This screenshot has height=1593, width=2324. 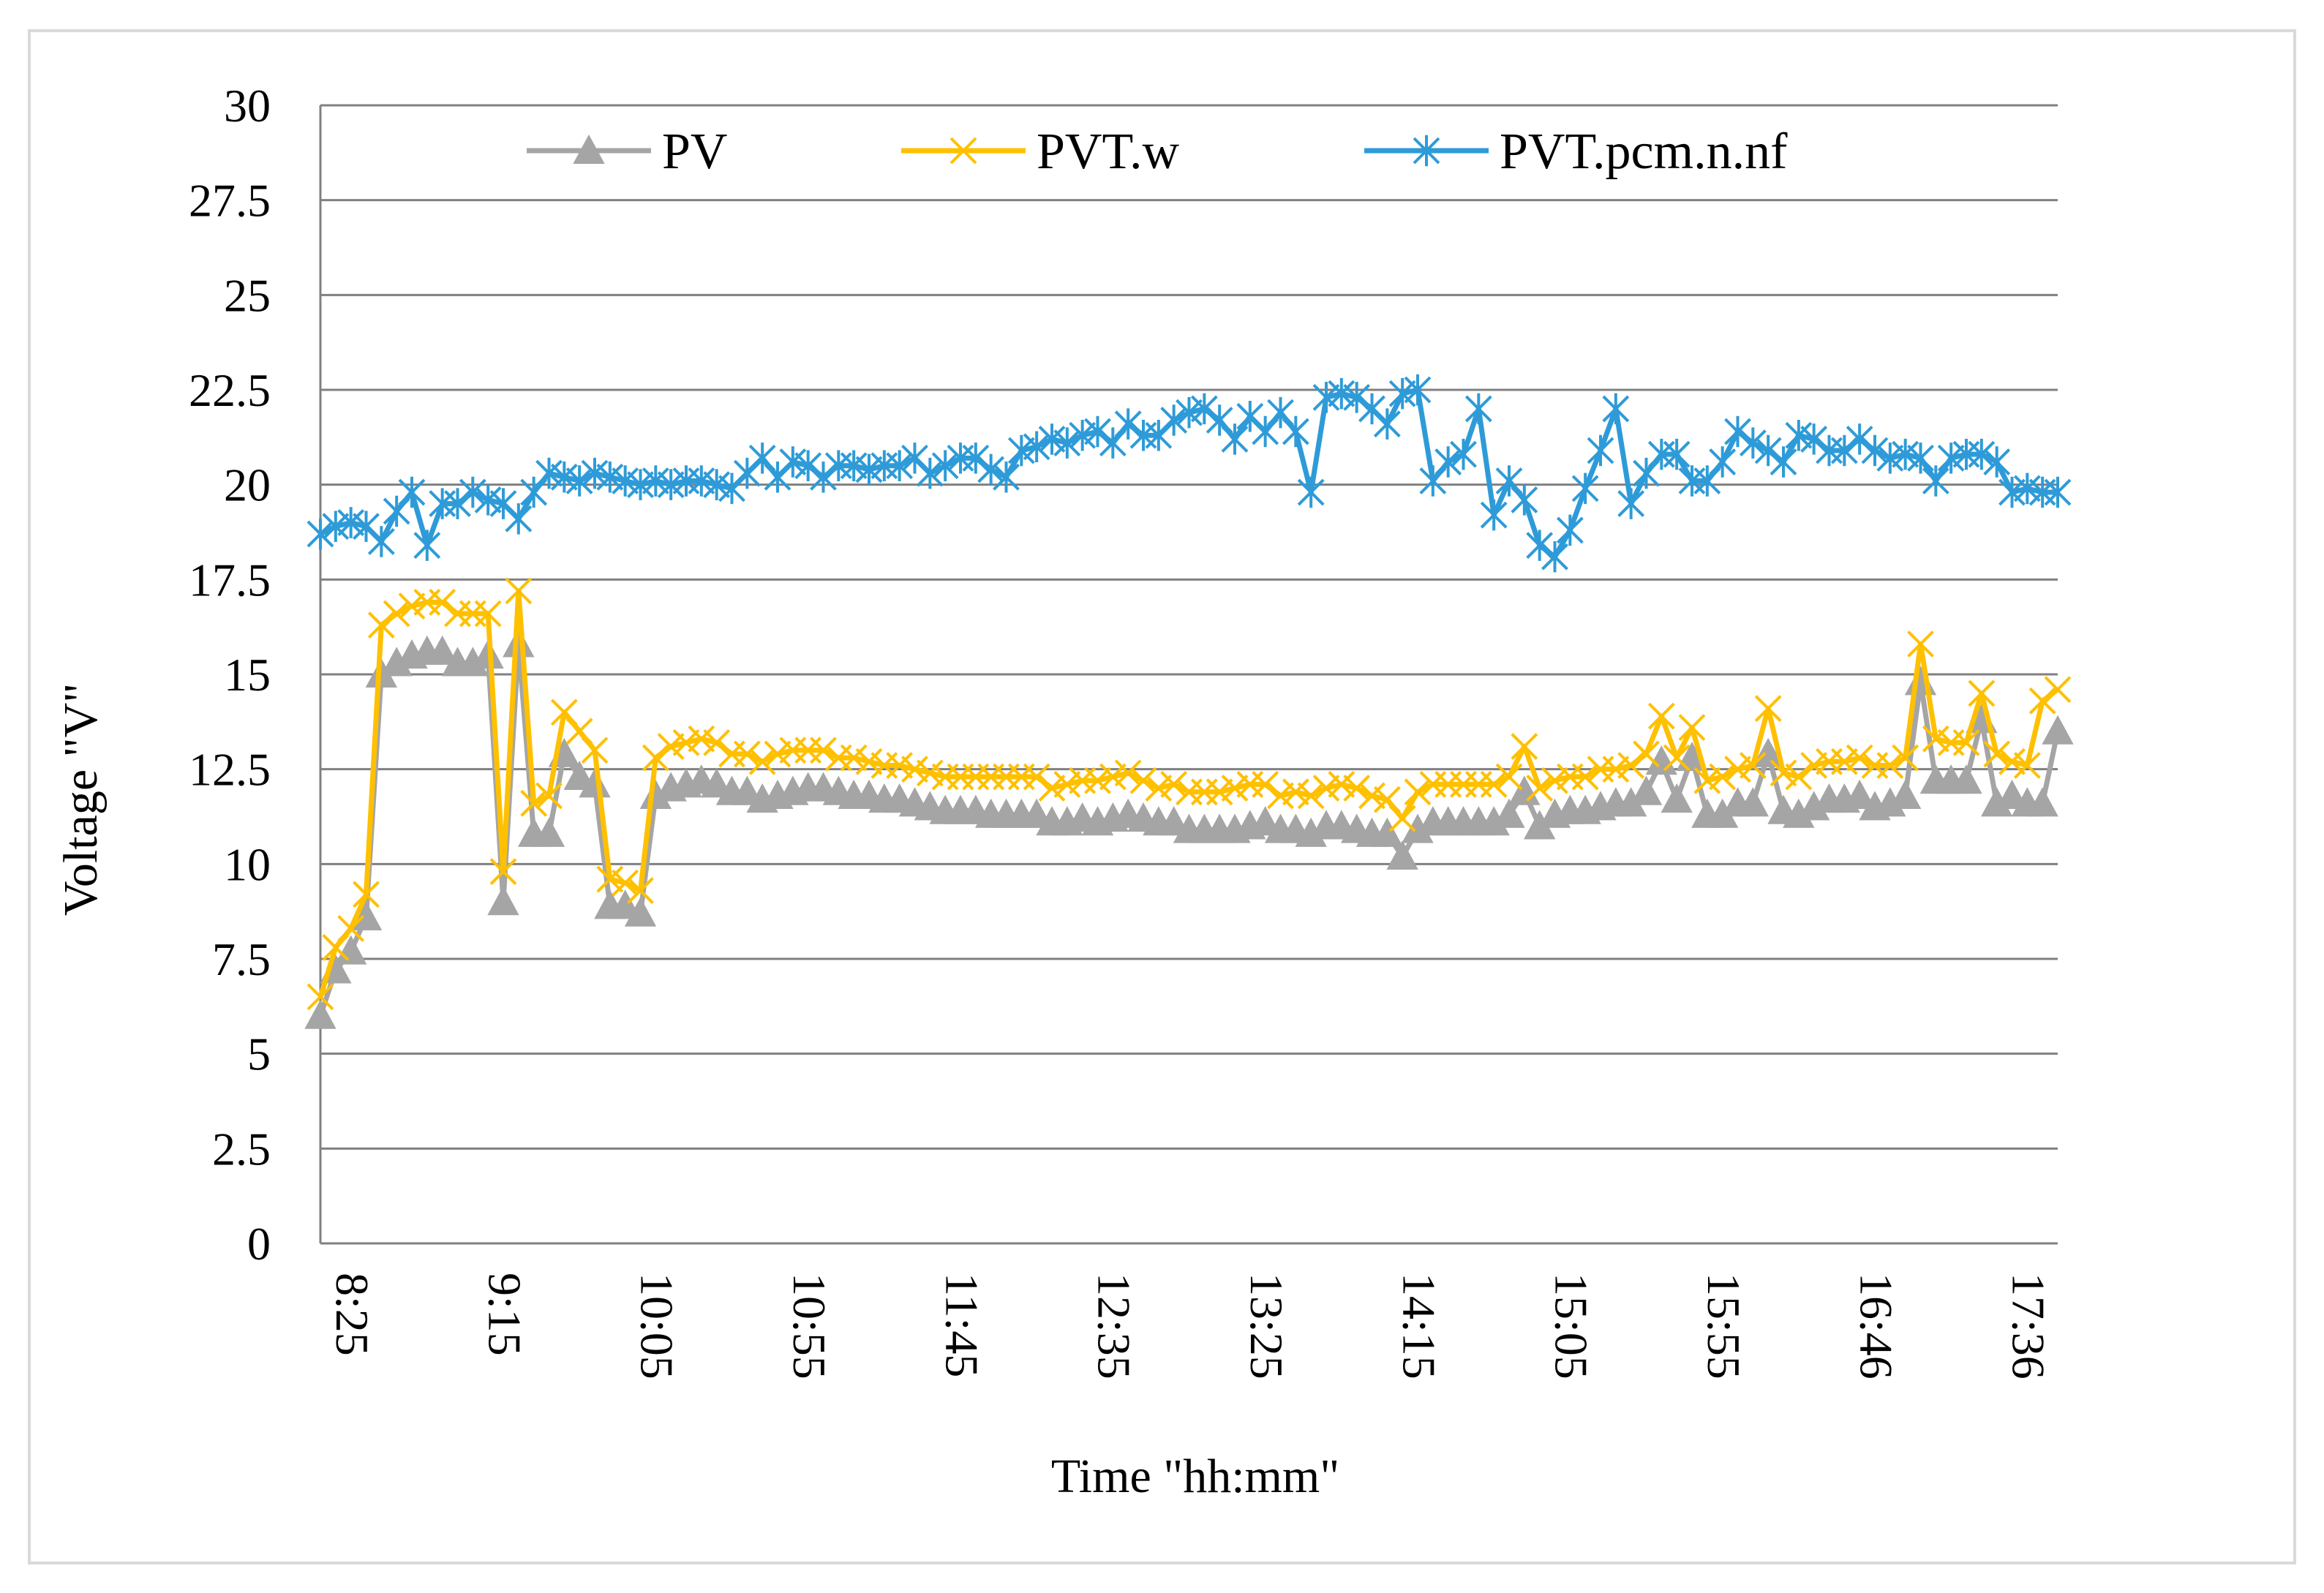 What do you see at coordinates (1108, 152) in the screenshot?
I see `legend-label: PVT.w` at bounding box center [1108, 152].